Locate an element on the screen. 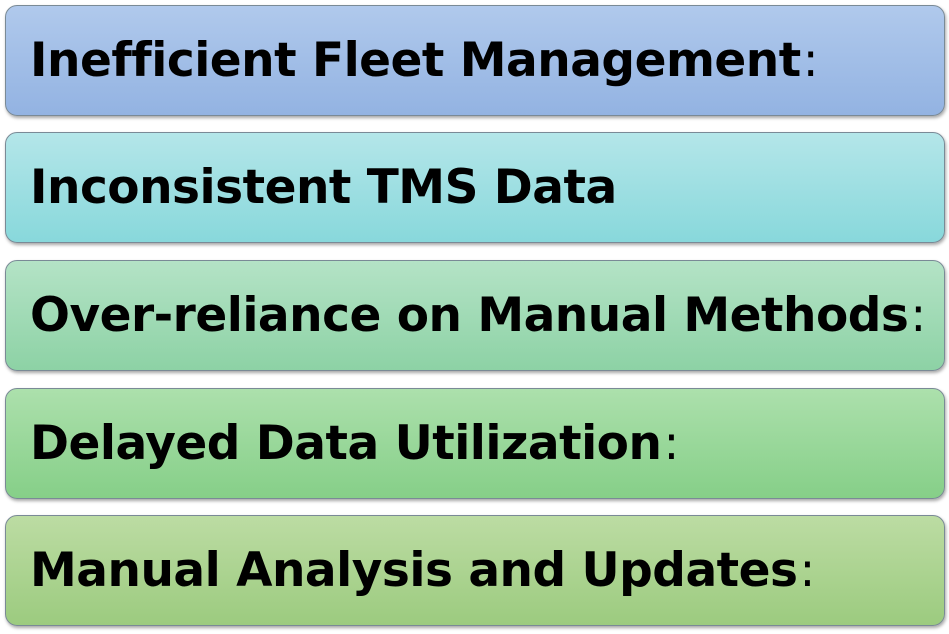 This screenshot has height=634, width=949. problem-label: Over-reliance on Manual Methods is located at coordinates (469, 315).